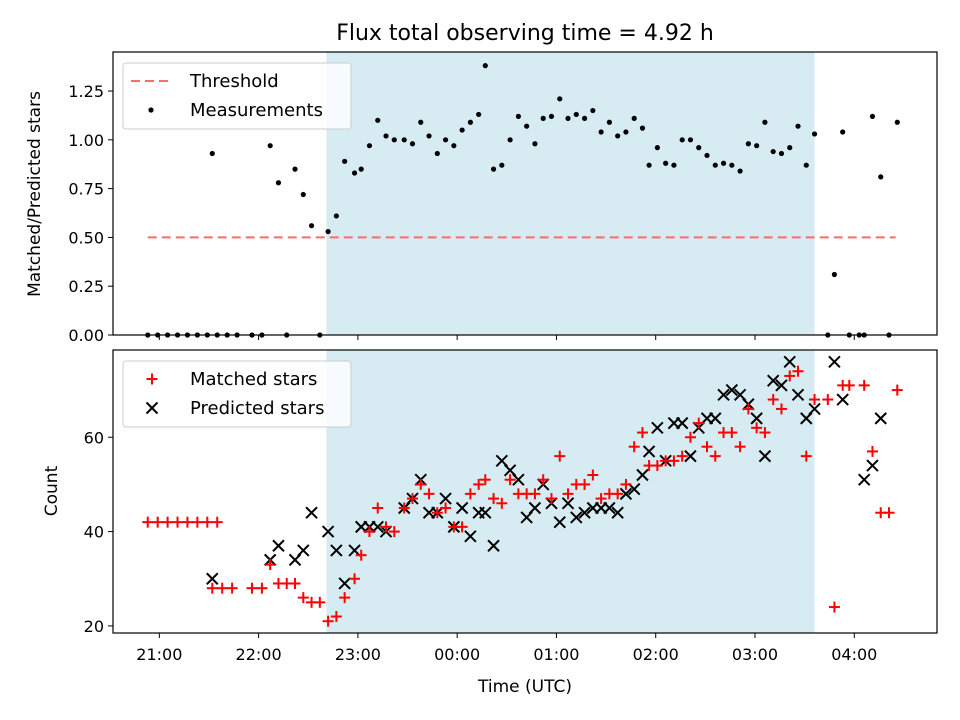  I want to click on count-y-axis-label: Count, so click(52, 490).